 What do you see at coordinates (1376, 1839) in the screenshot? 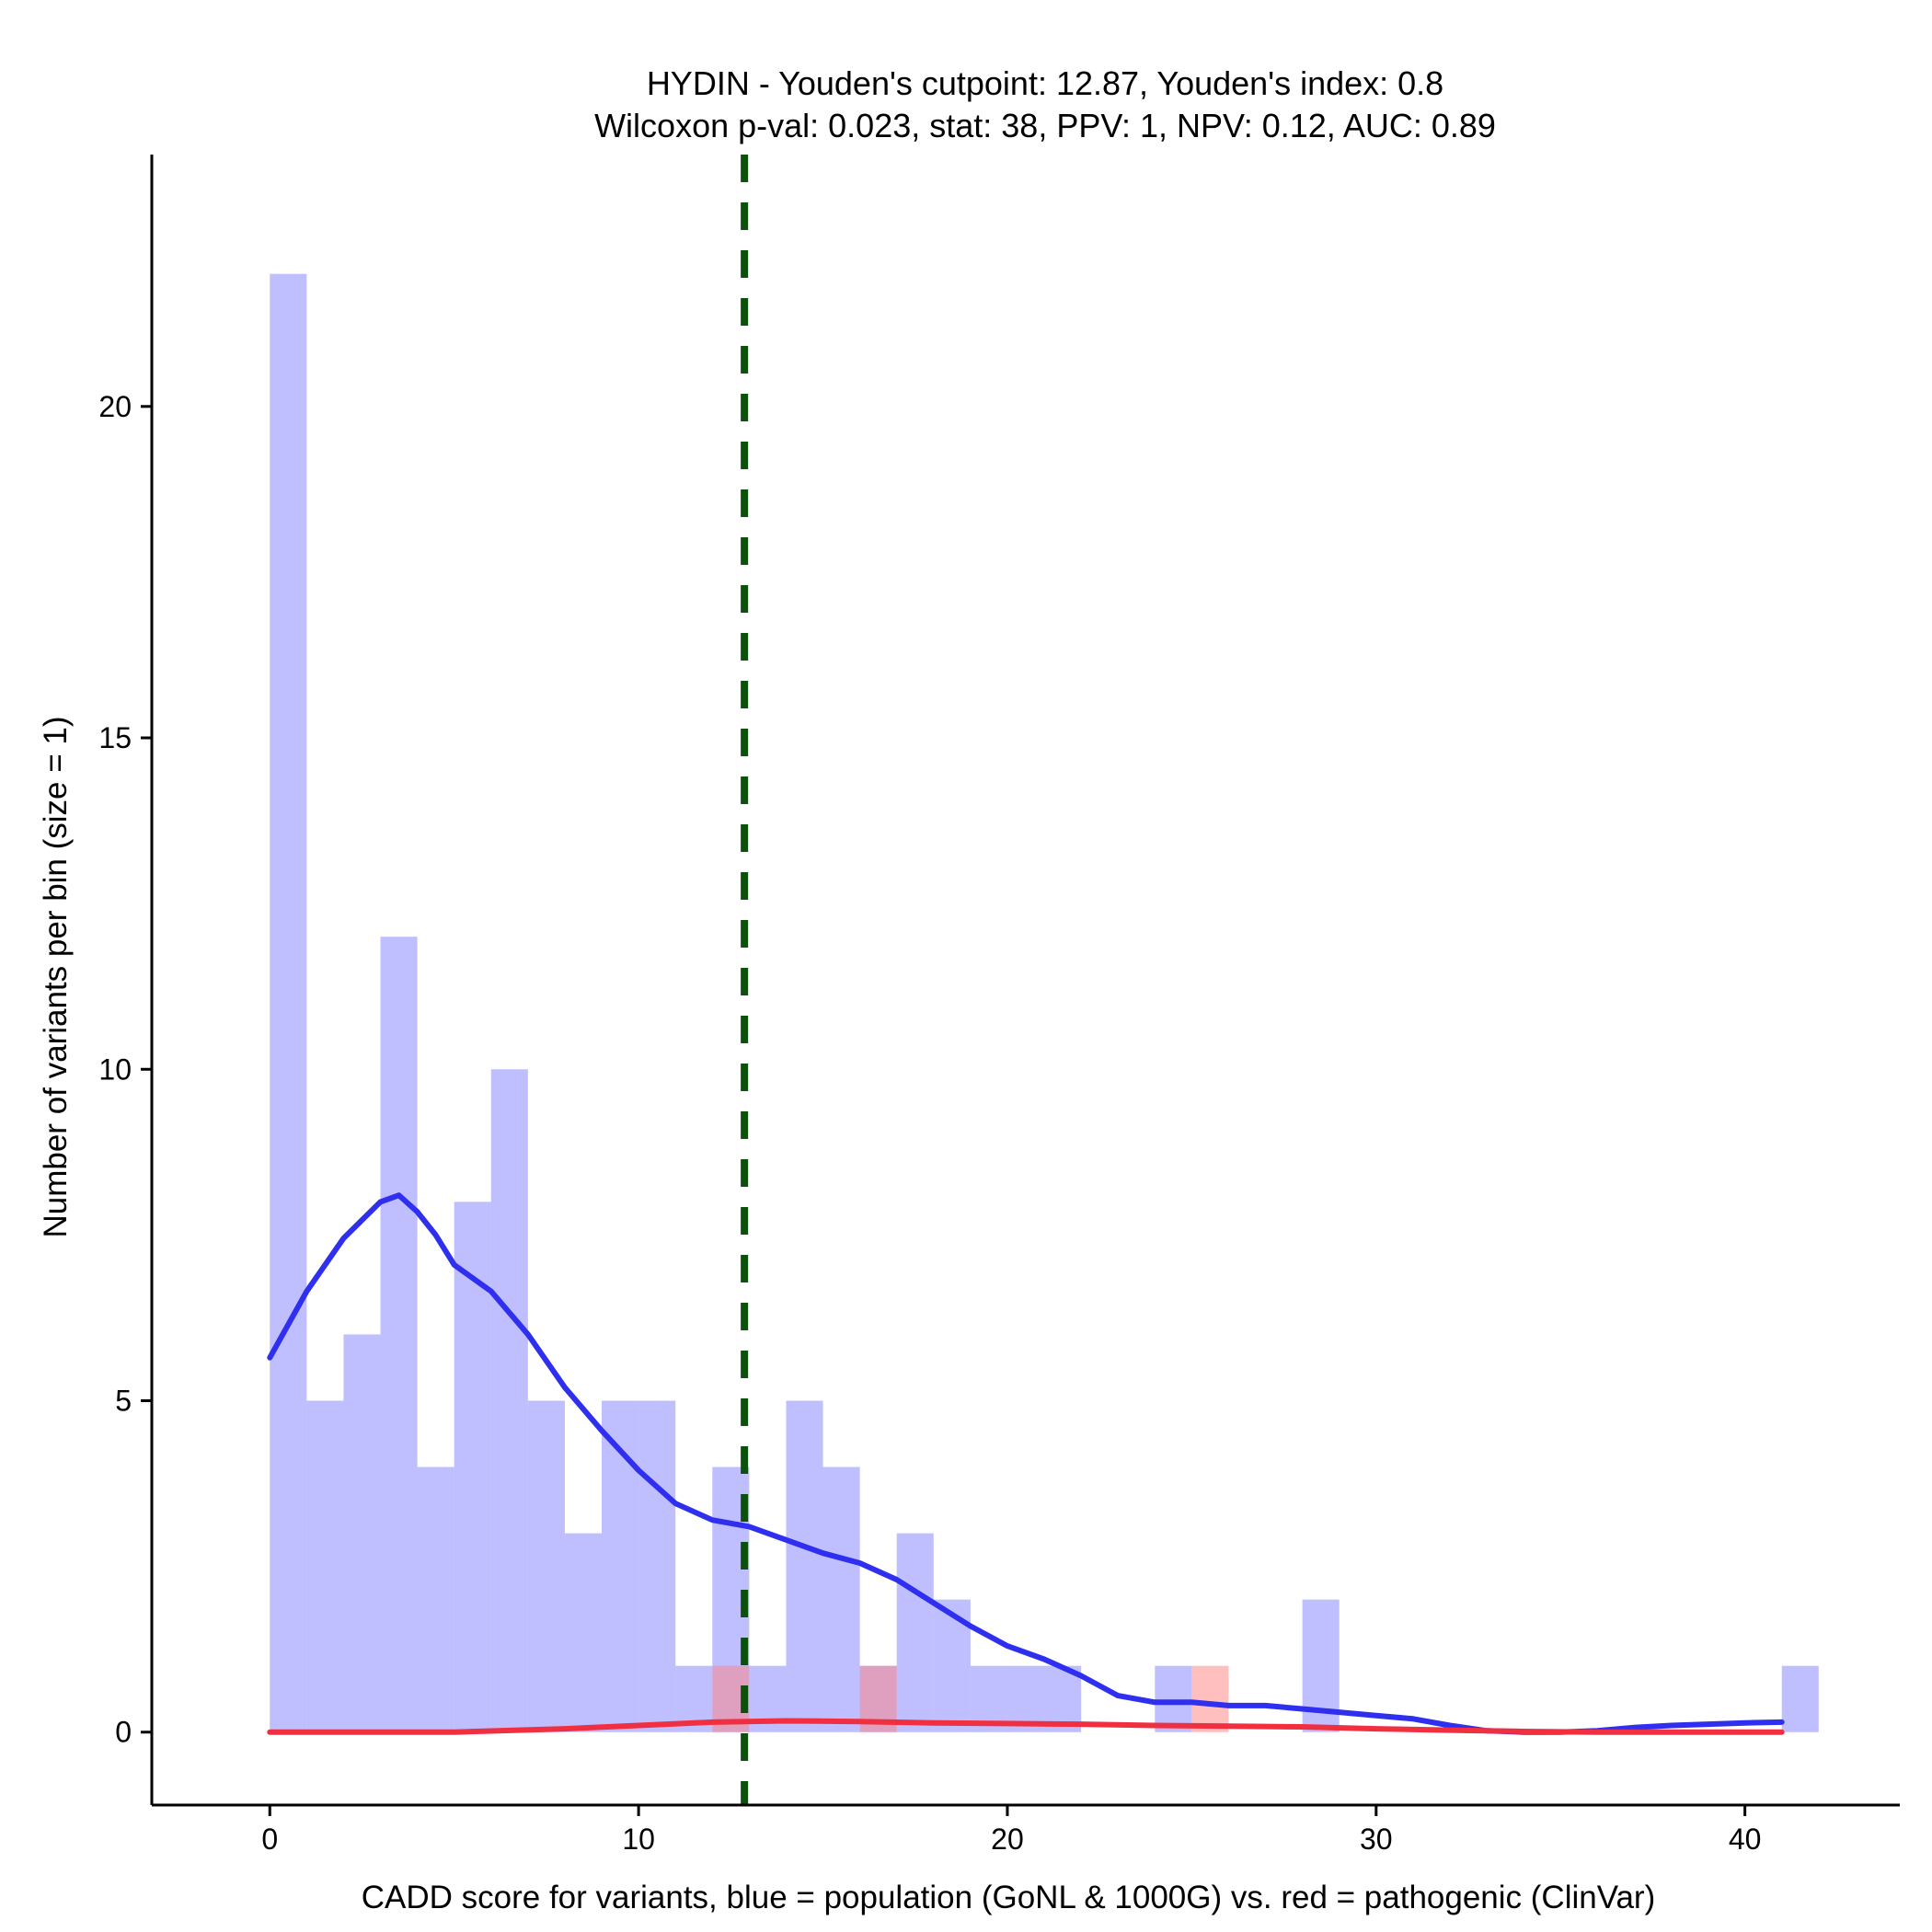
I see `x-tick-label: 30` at bounding box center [1376, 1839].